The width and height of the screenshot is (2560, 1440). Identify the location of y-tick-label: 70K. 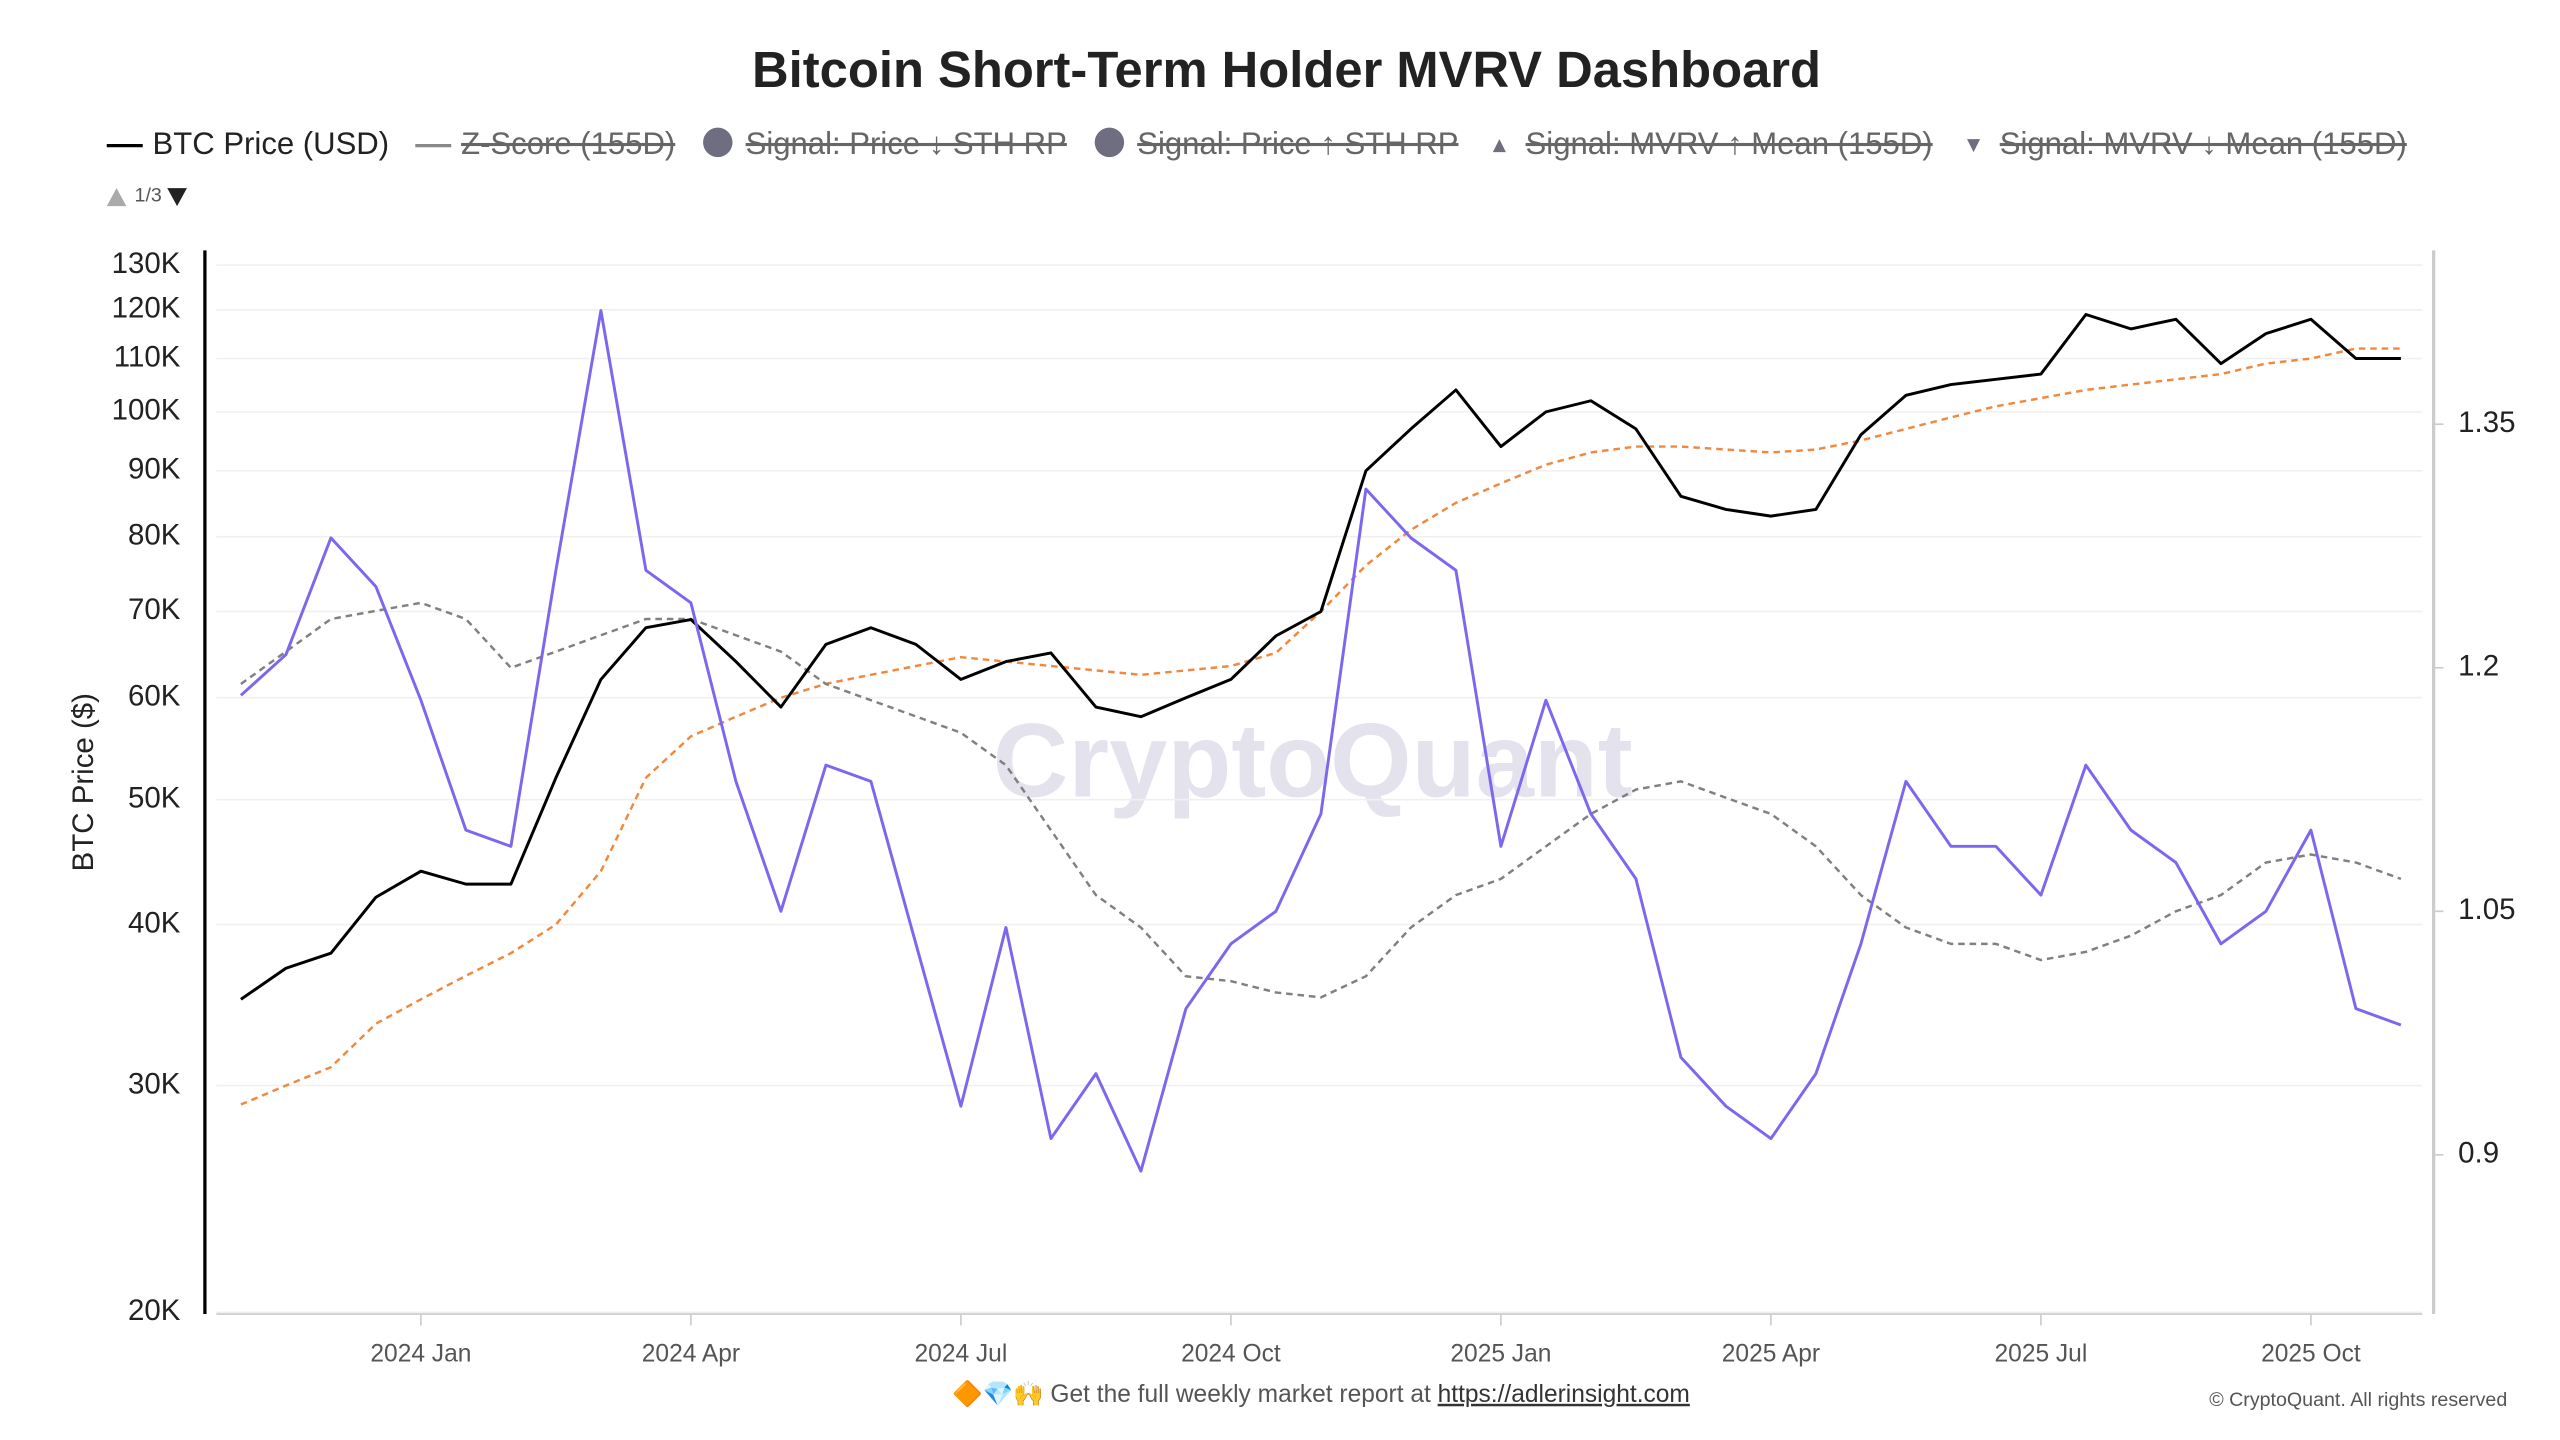
(154, 609).